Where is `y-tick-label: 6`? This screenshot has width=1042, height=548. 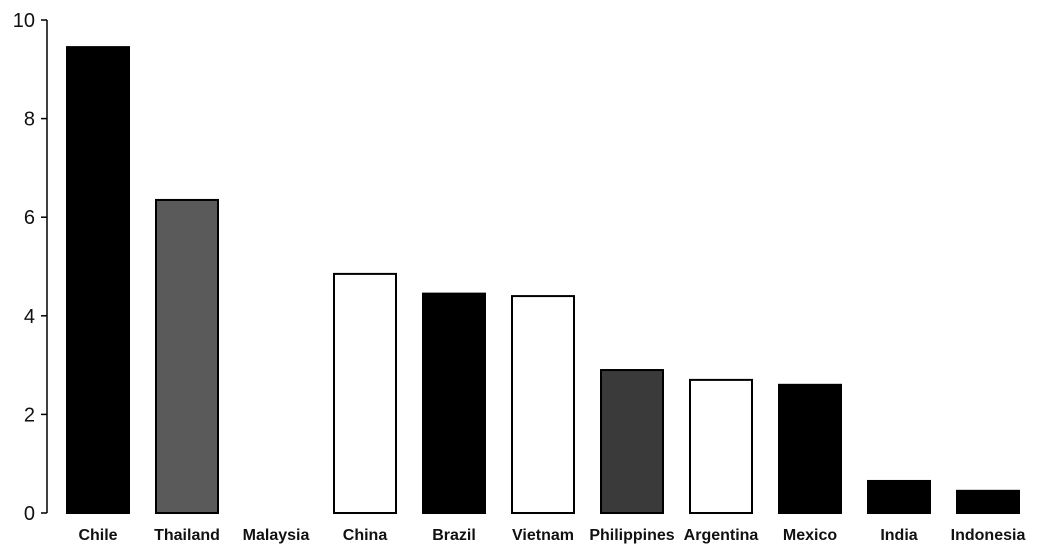 y-tick-label: 6 is located at coordinates (29, 218).